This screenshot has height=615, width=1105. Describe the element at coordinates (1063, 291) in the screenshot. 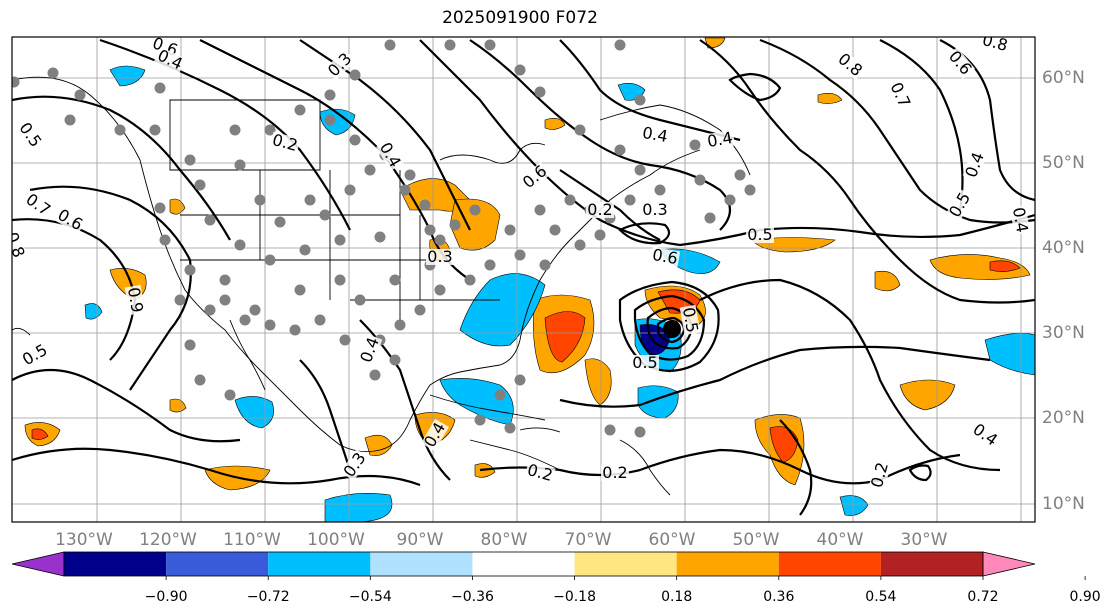

I see `latitude-tick-labels: 60°N 50°N 40°N 30°N 20°N 10°N` at that location.